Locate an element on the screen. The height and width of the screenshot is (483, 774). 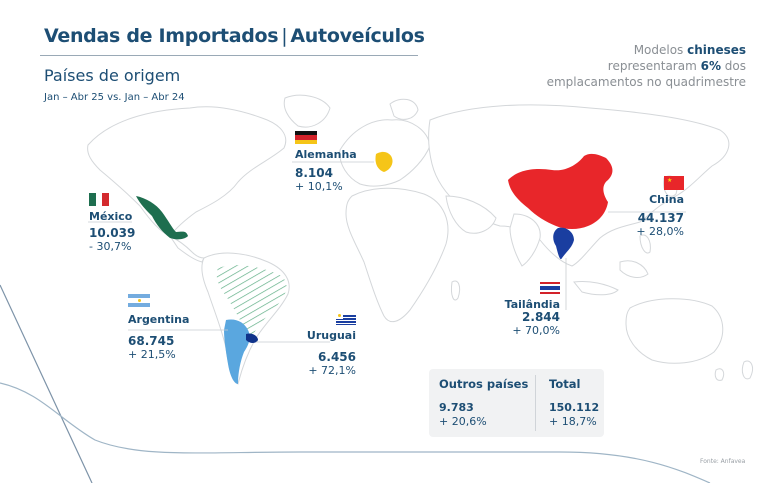
page-title: Vendas de Importados | Autoveículos is located at coordinates (234, 36).